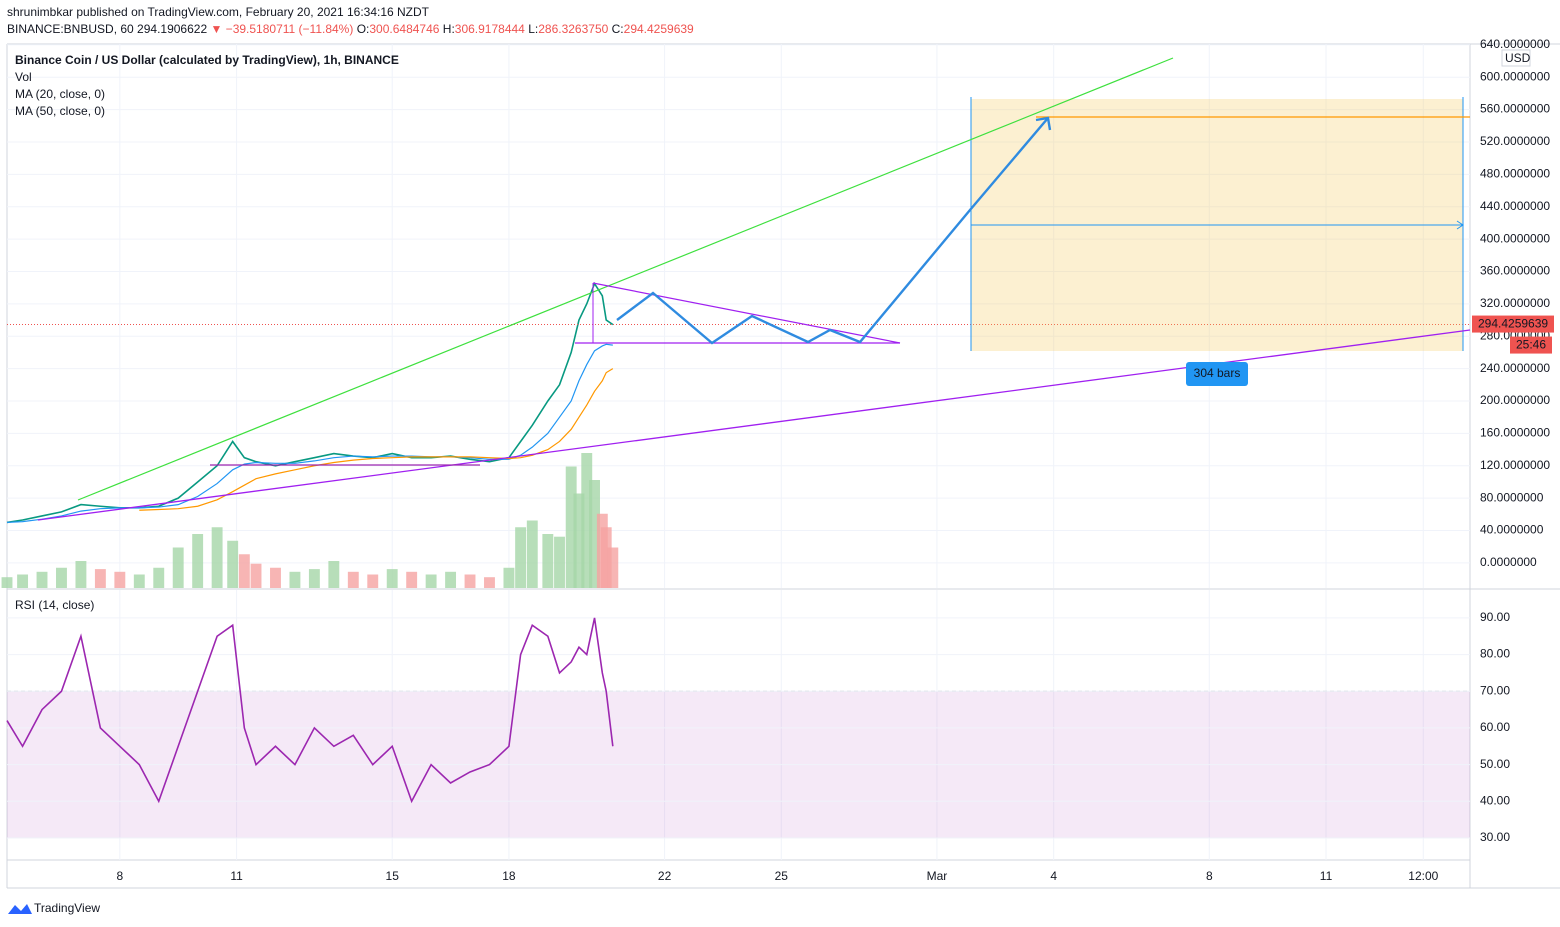  I want to click on currency: USD, so click(1518, 58).